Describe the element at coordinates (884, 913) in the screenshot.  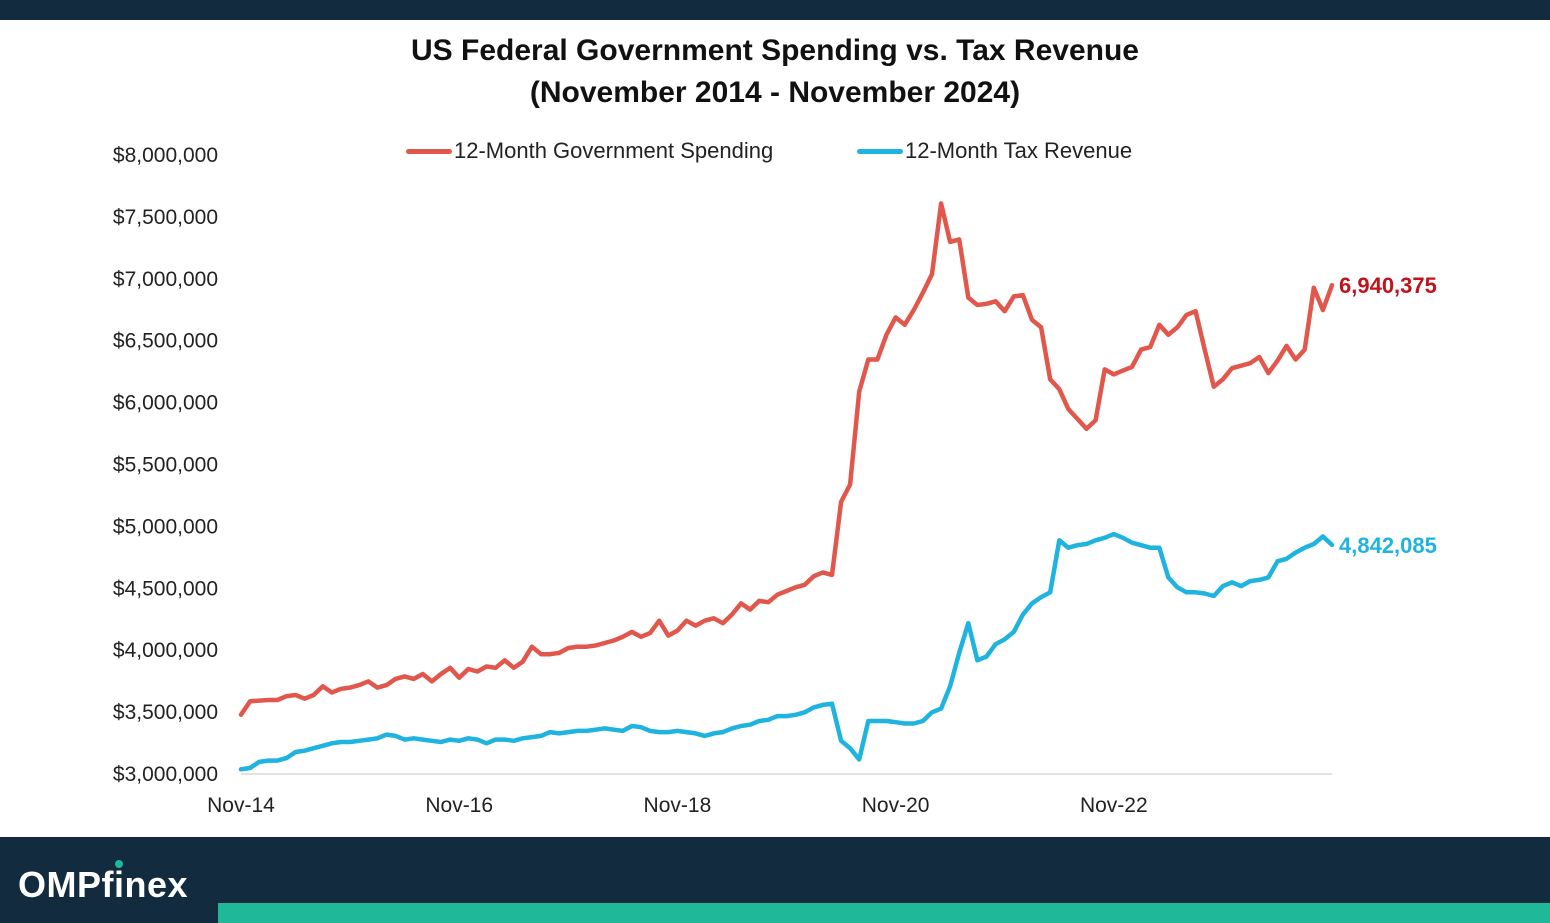
I see `footer-accent-bar` at that location.